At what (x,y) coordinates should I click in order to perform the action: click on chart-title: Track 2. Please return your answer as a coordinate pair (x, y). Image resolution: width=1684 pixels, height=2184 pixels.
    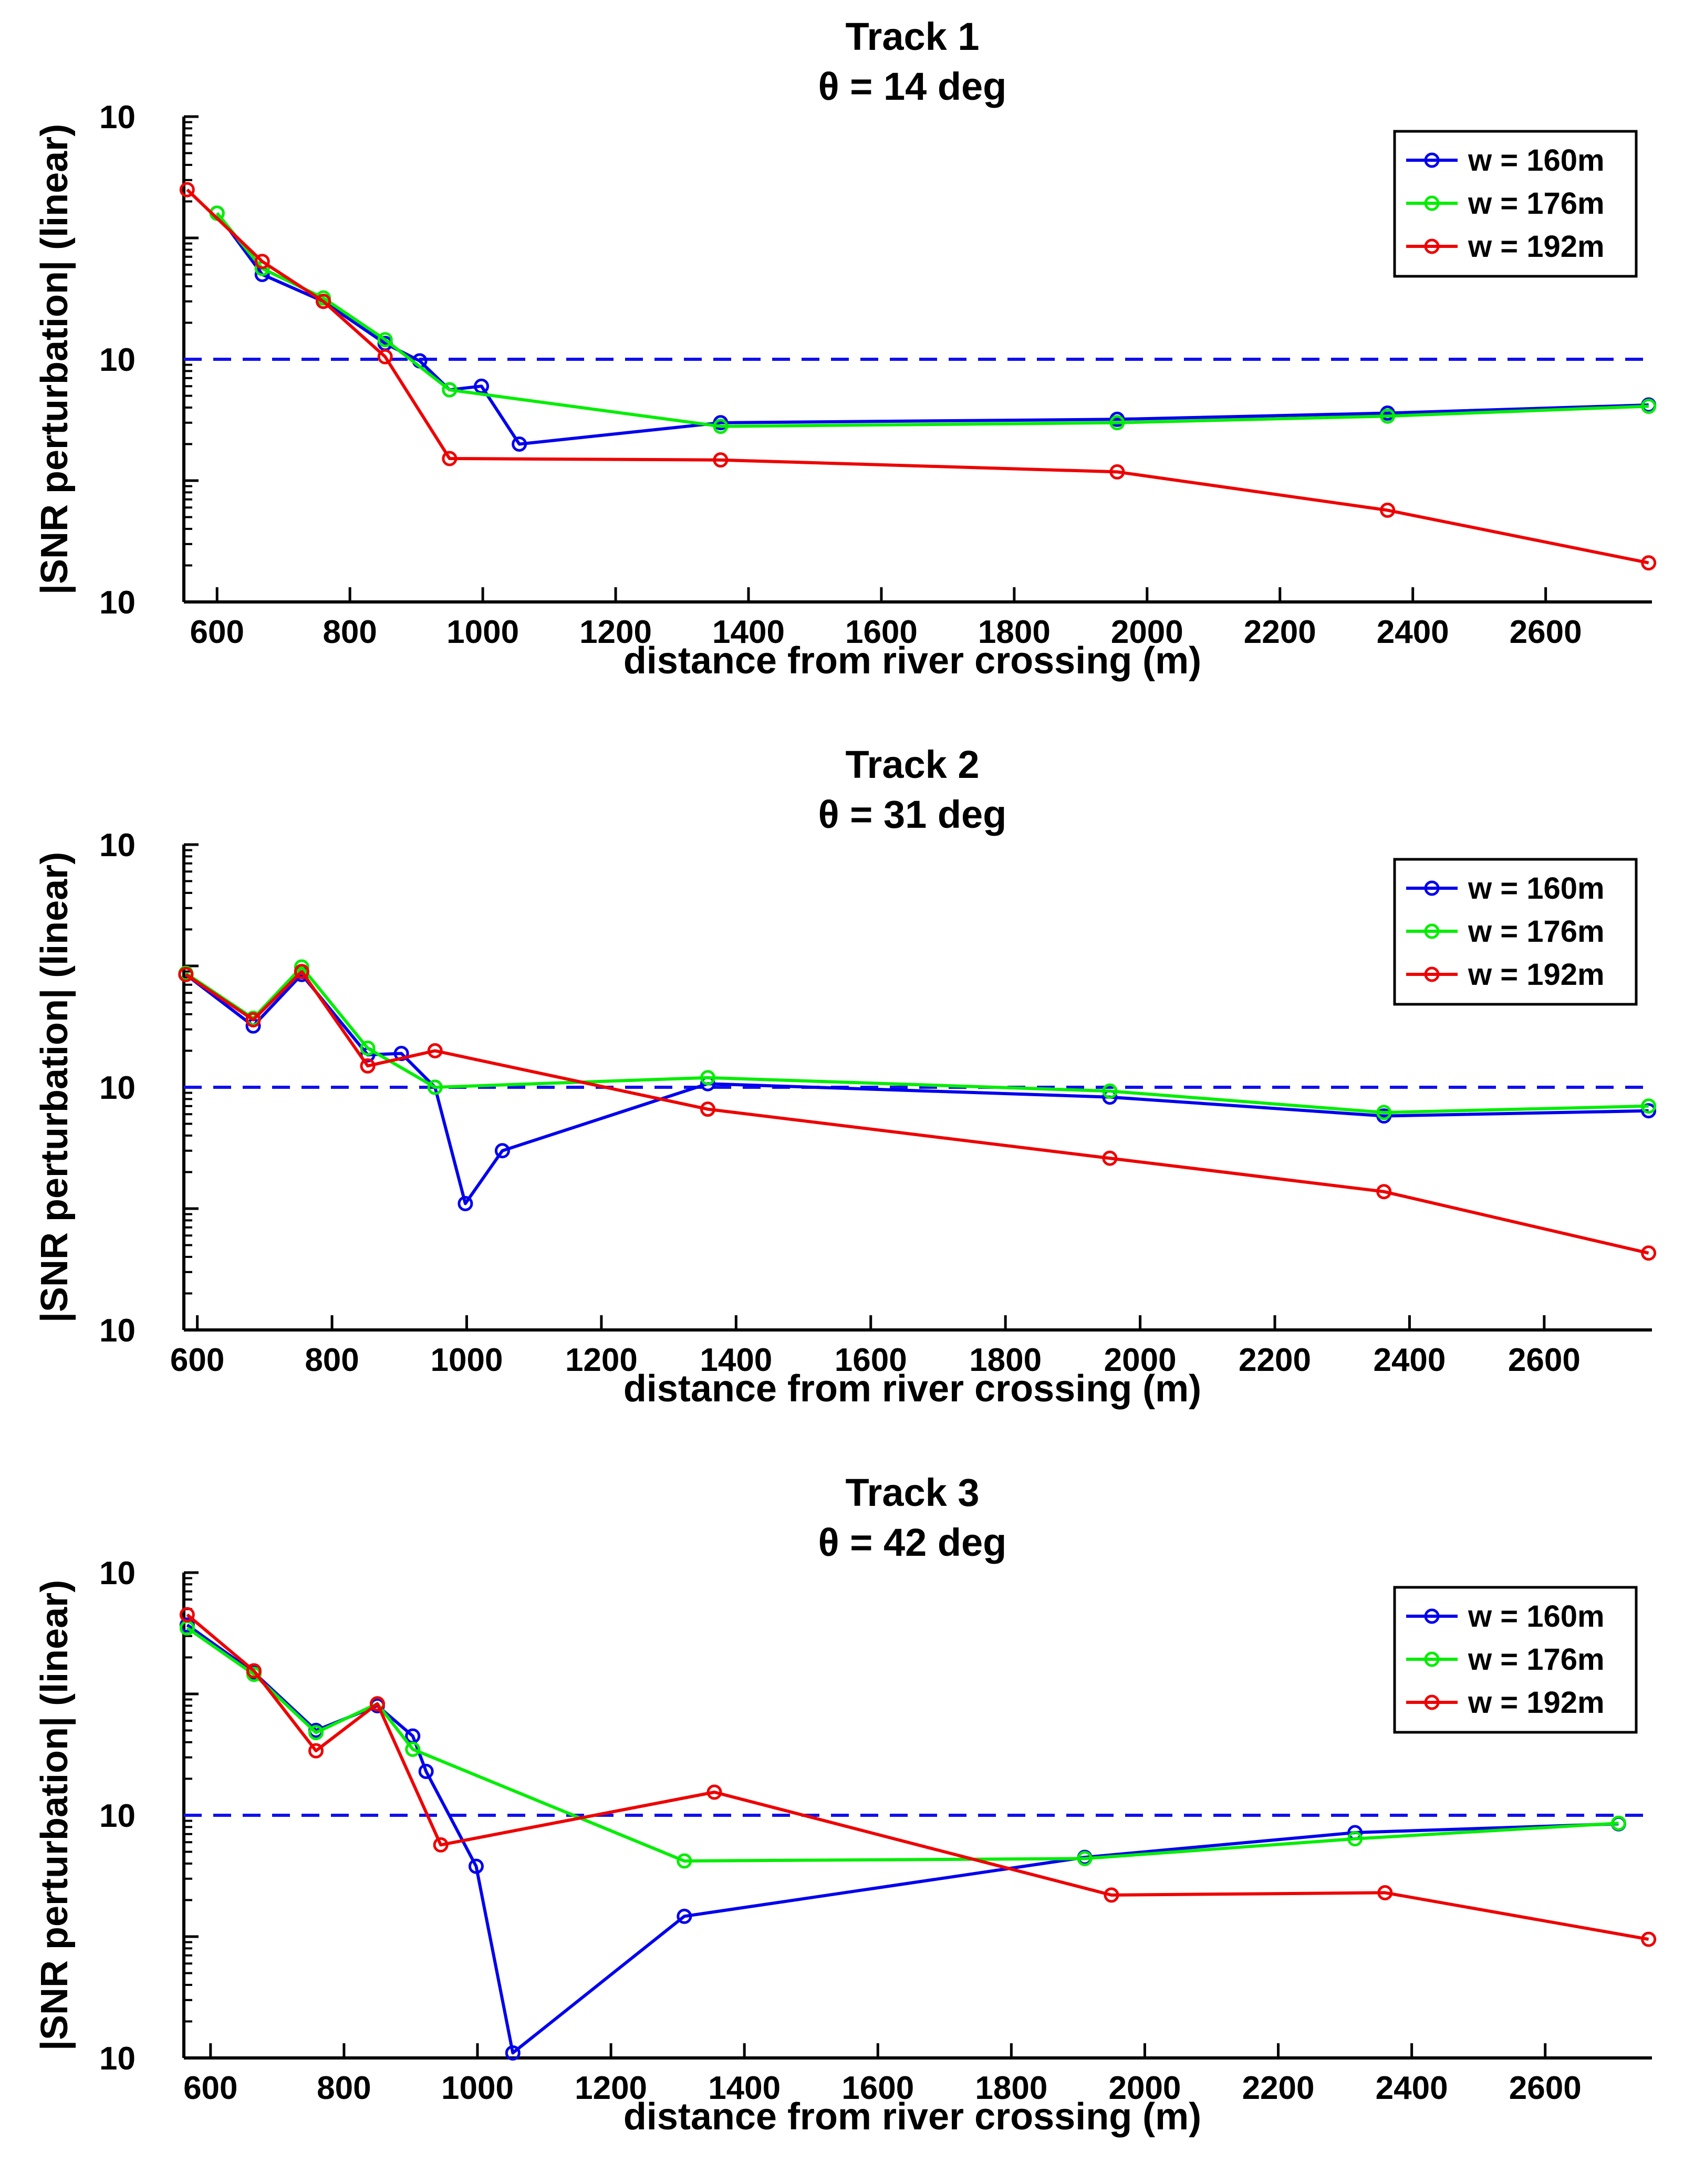
    Looking at the image, I should click on (912, 764).